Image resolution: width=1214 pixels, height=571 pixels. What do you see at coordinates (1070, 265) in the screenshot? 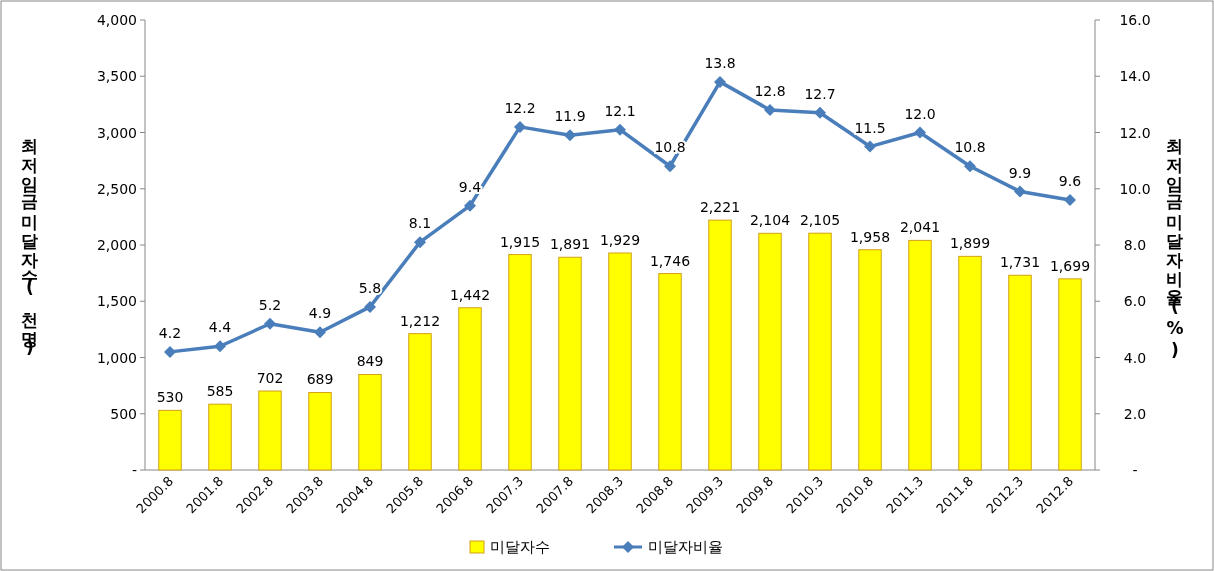
I see `data-label: 1,699` at bounding box center [1070, 265].